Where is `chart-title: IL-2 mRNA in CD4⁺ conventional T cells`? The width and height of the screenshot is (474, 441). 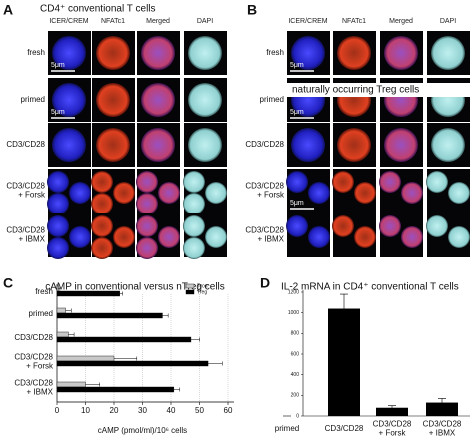
chart-title: IL-2 mRNA in CD4⁺ conventional T cells is located at coordinates (370, 287).